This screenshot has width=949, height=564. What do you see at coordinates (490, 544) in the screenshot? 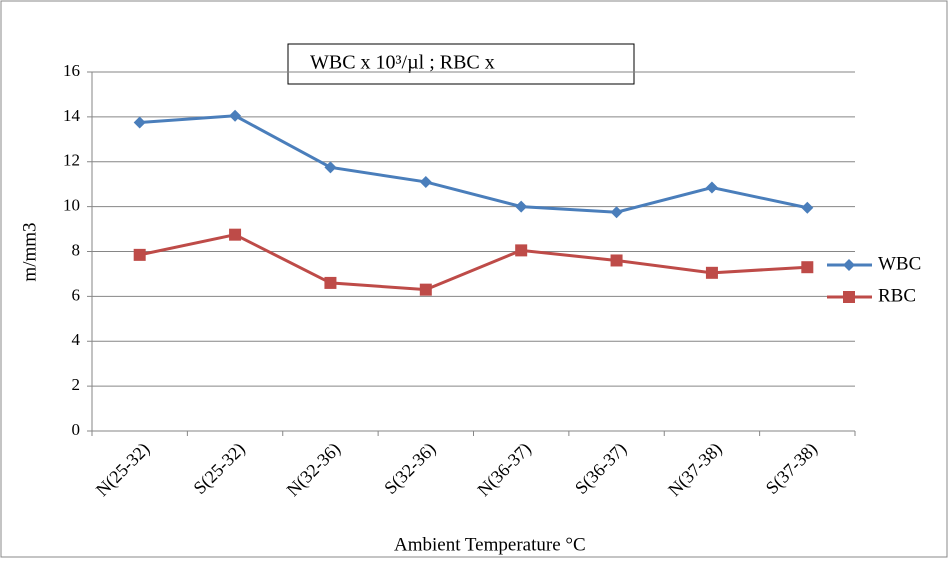
I see `x-axis-label: Ambient Temperature °C` at bounding box center [490, 544].